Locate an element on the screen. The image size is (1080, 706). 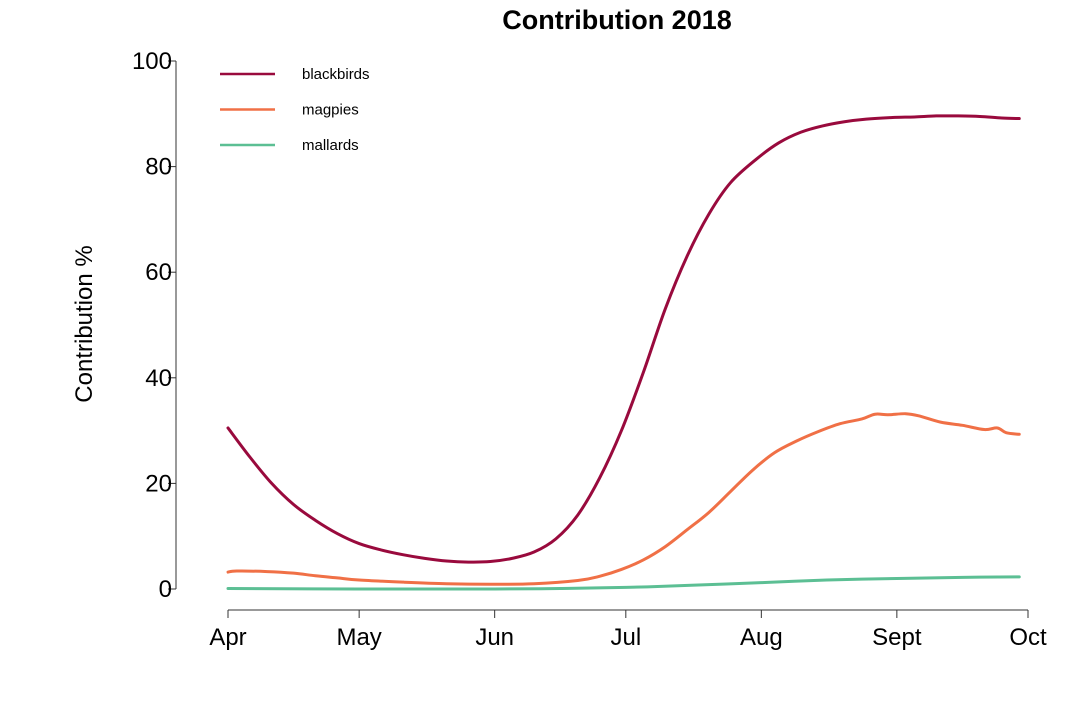
y-tick-label: 80 is located at coordinates (158, 167).